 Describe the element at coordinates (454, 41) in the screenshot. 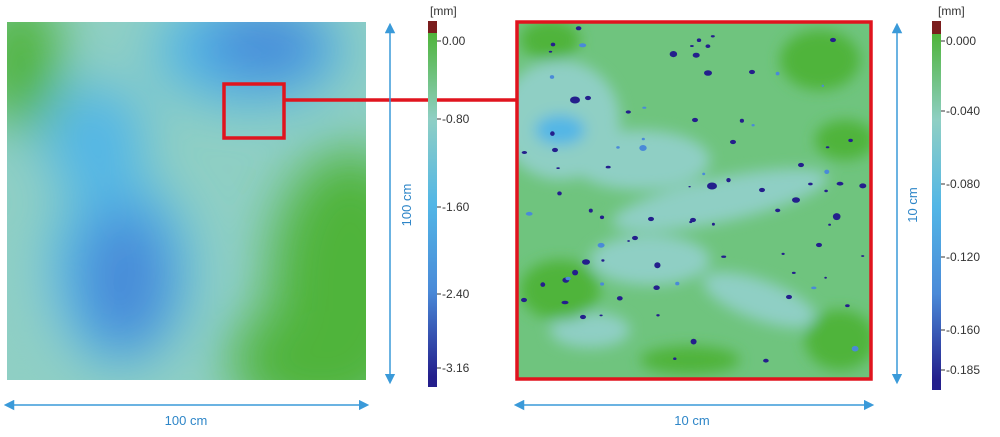

I see `left-colorbar-tick-label: 0.00` at that location.